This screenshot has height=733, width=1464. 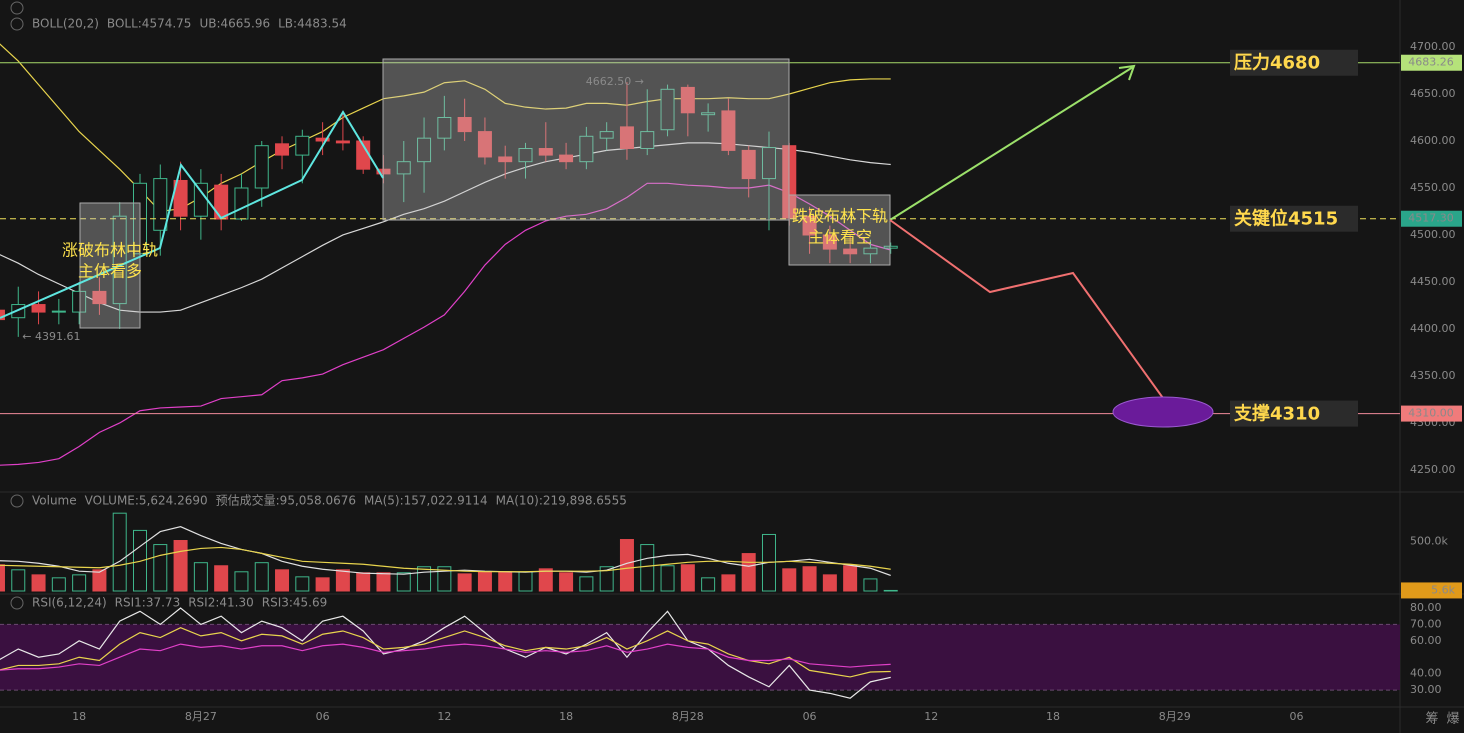 I want to click on y-tick-label: 40.00, so click(x=1426, y=673).